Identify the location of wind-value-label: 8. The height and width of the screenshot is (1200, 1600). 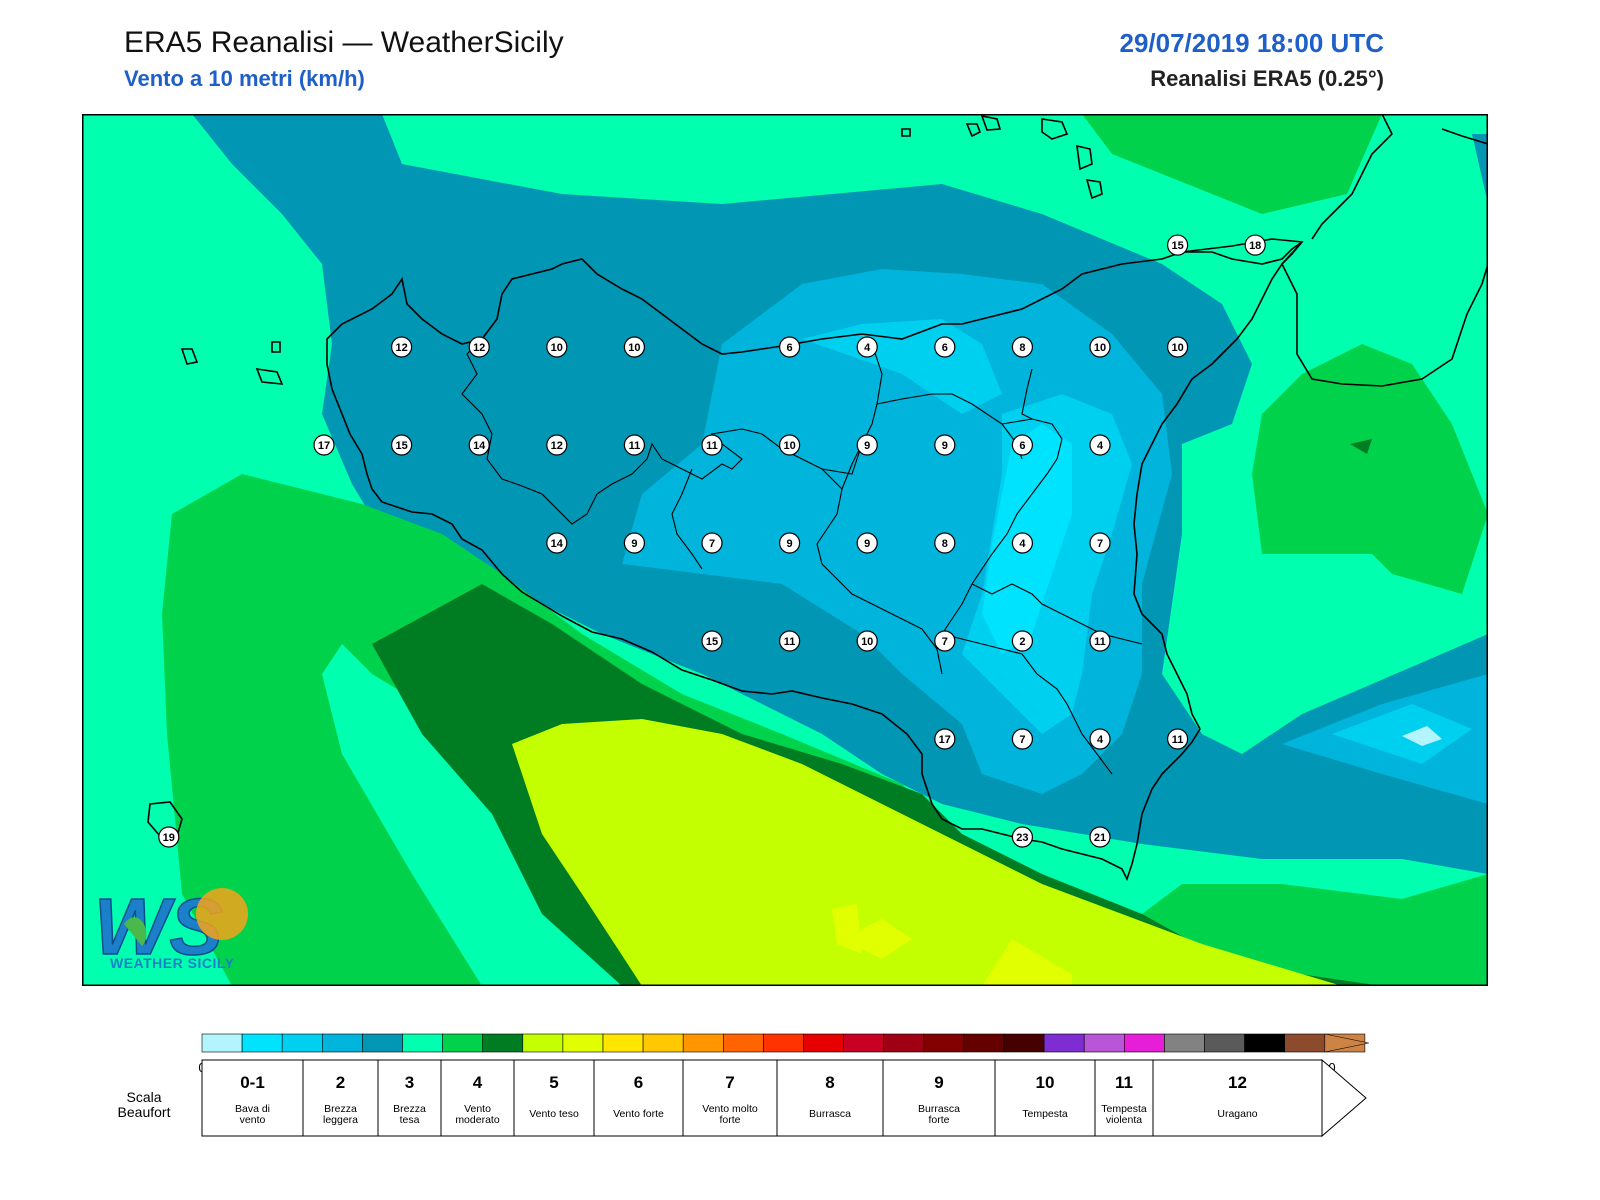
(945, 544).